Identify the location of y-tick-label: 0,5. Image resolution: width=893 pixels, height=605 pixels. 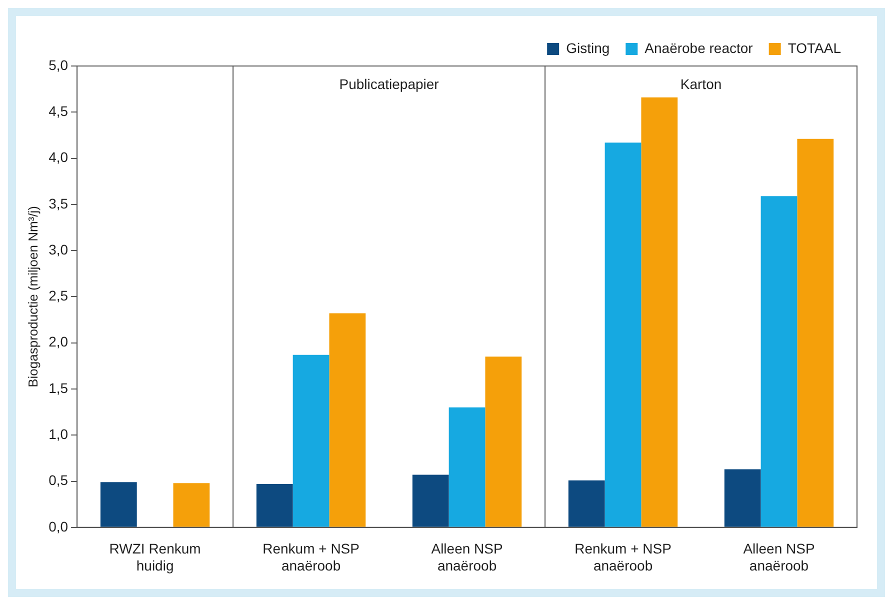
(58, 480).